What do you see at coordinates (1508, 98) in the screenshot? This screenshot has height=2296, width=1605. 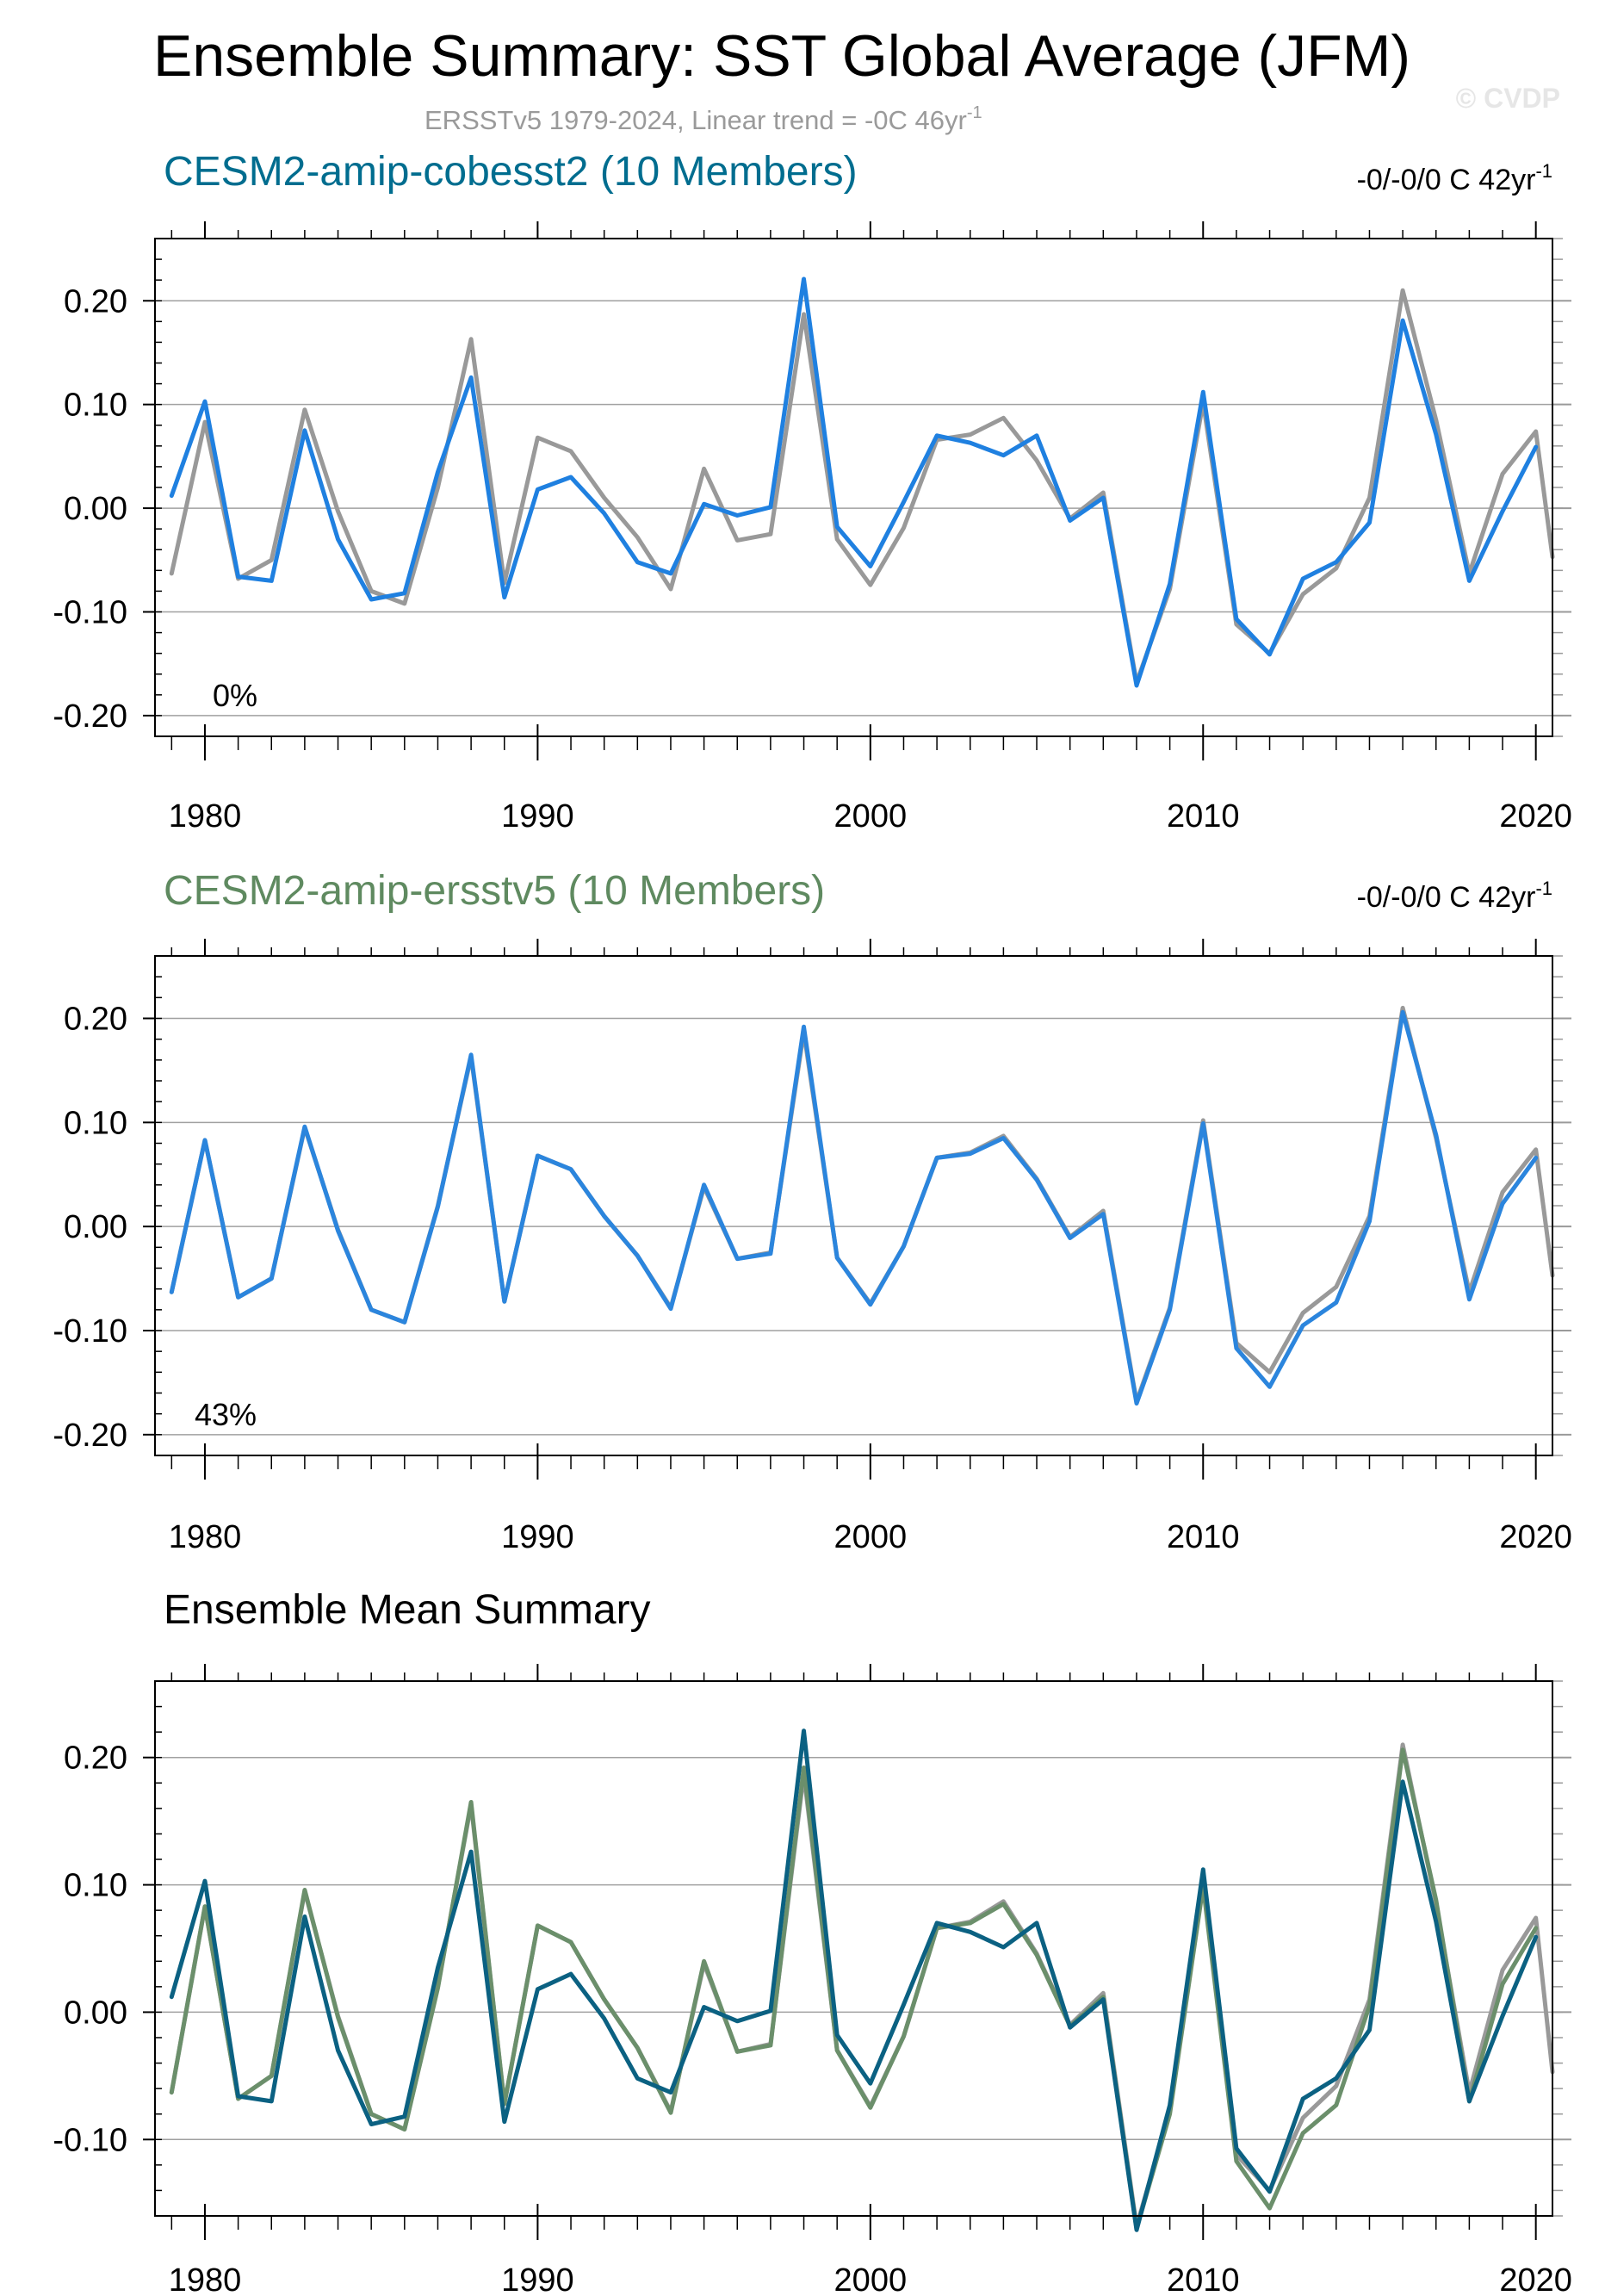 I see `cvdp-watermark: © CVDP` at bounding box center [1508, 98].